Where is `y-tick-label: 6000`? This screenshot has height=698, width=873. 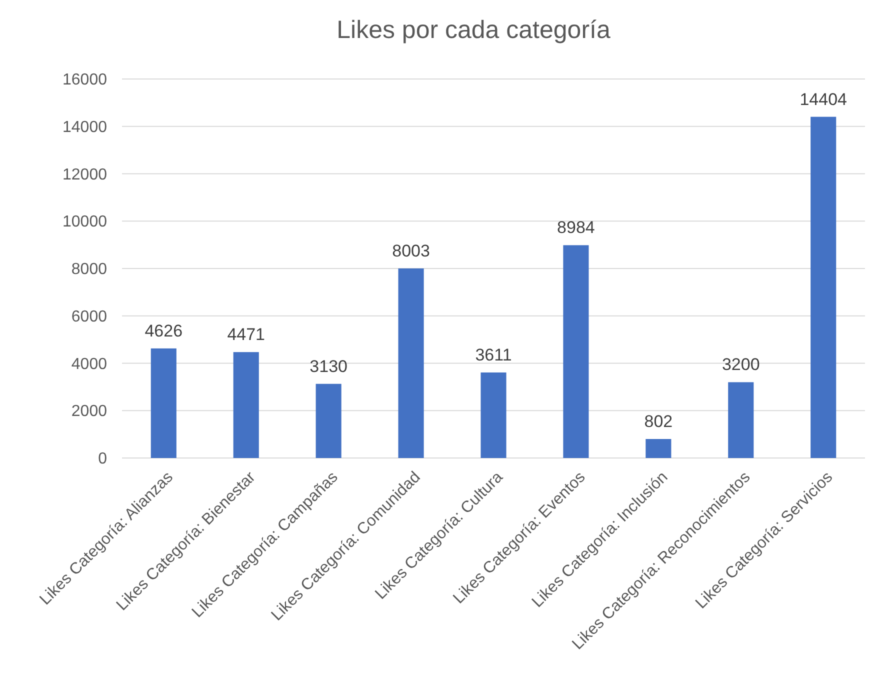
y-tick-label: 6000 is located at coordinates (89, 317).